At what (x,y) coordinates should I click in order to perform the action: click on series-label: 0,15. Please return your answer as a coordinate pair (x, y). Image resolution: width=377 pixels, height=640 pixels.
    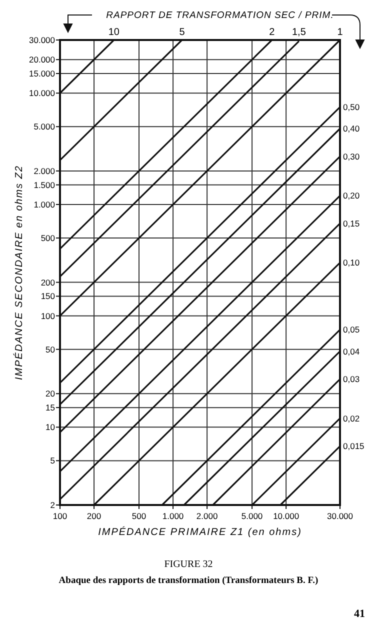
    Looking at the image, I should click on (351, 223).